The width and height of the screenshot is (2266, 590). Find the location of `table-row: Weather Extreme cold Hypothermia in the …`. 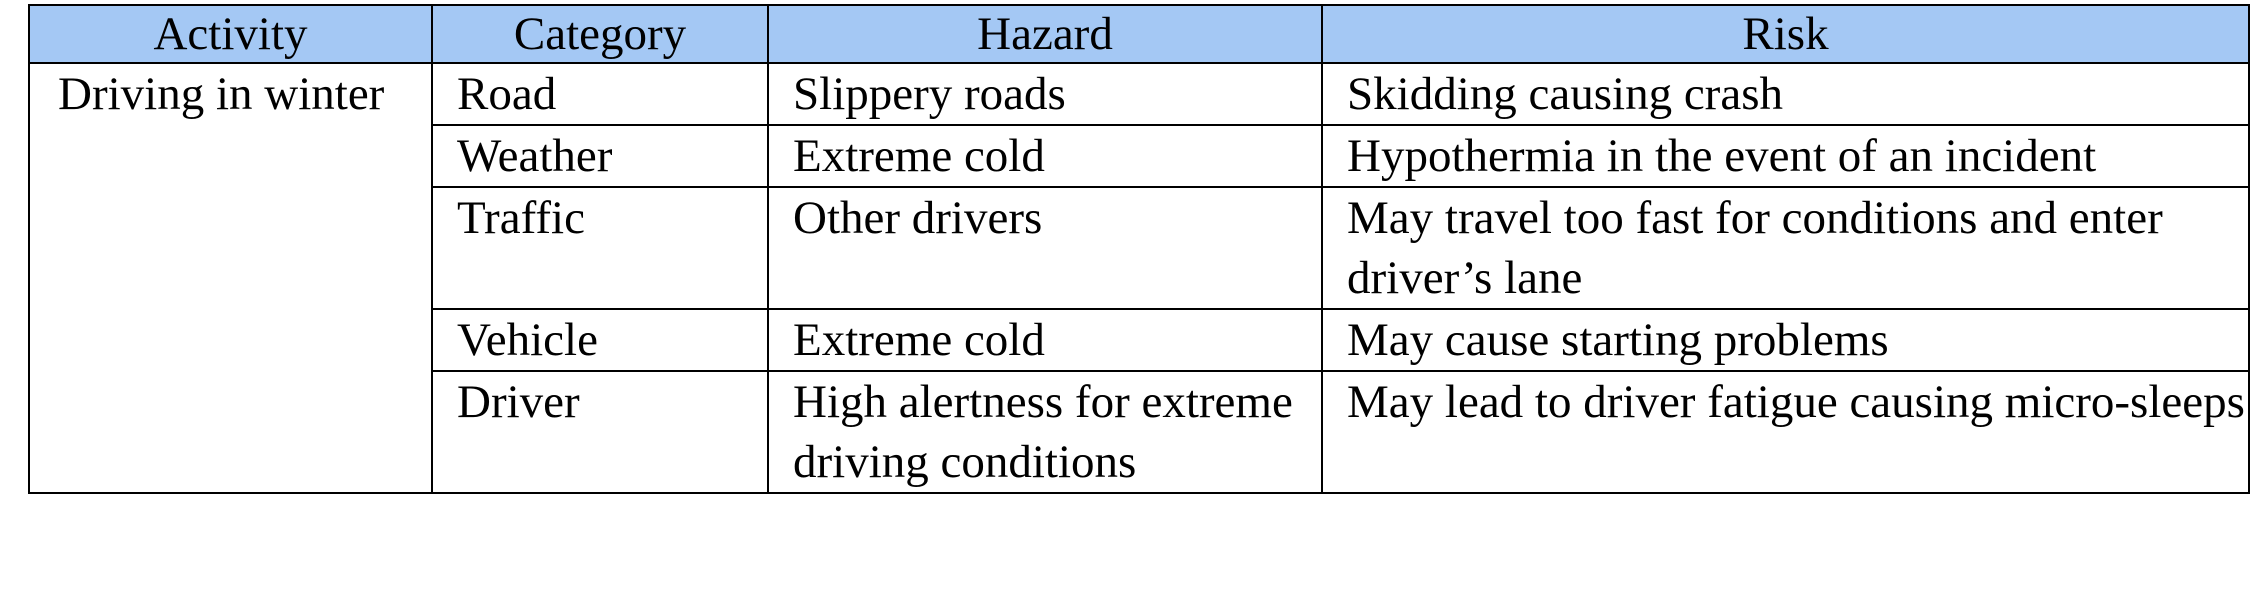

table-row: Weather Extreme cold Hypothermia in the … is located at coordinates (1139, 156).